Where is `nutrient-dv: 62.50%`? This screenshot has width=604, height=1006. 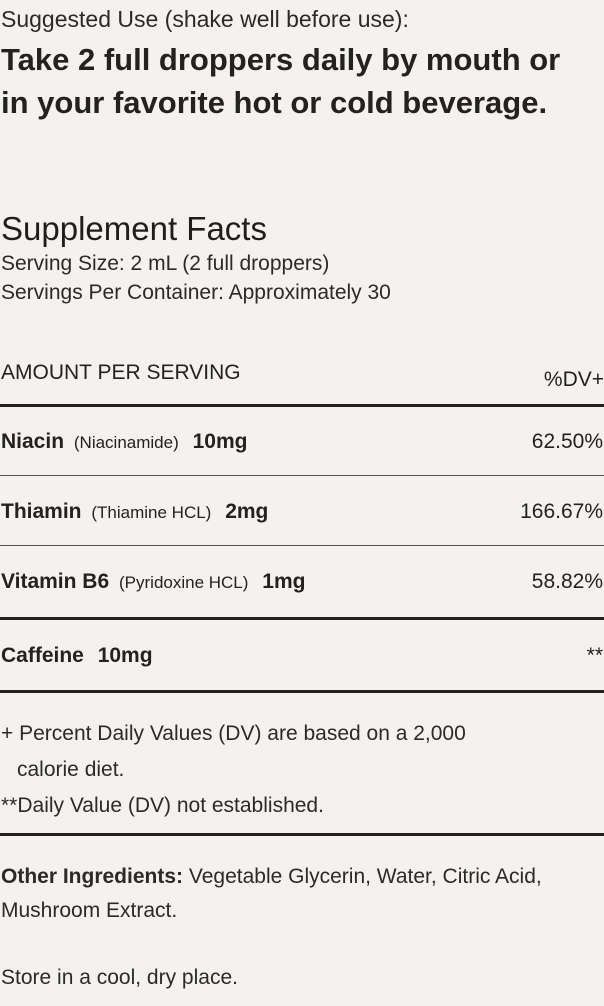
nutrient-dv: 62.50% is located at coordinates (567, 441).